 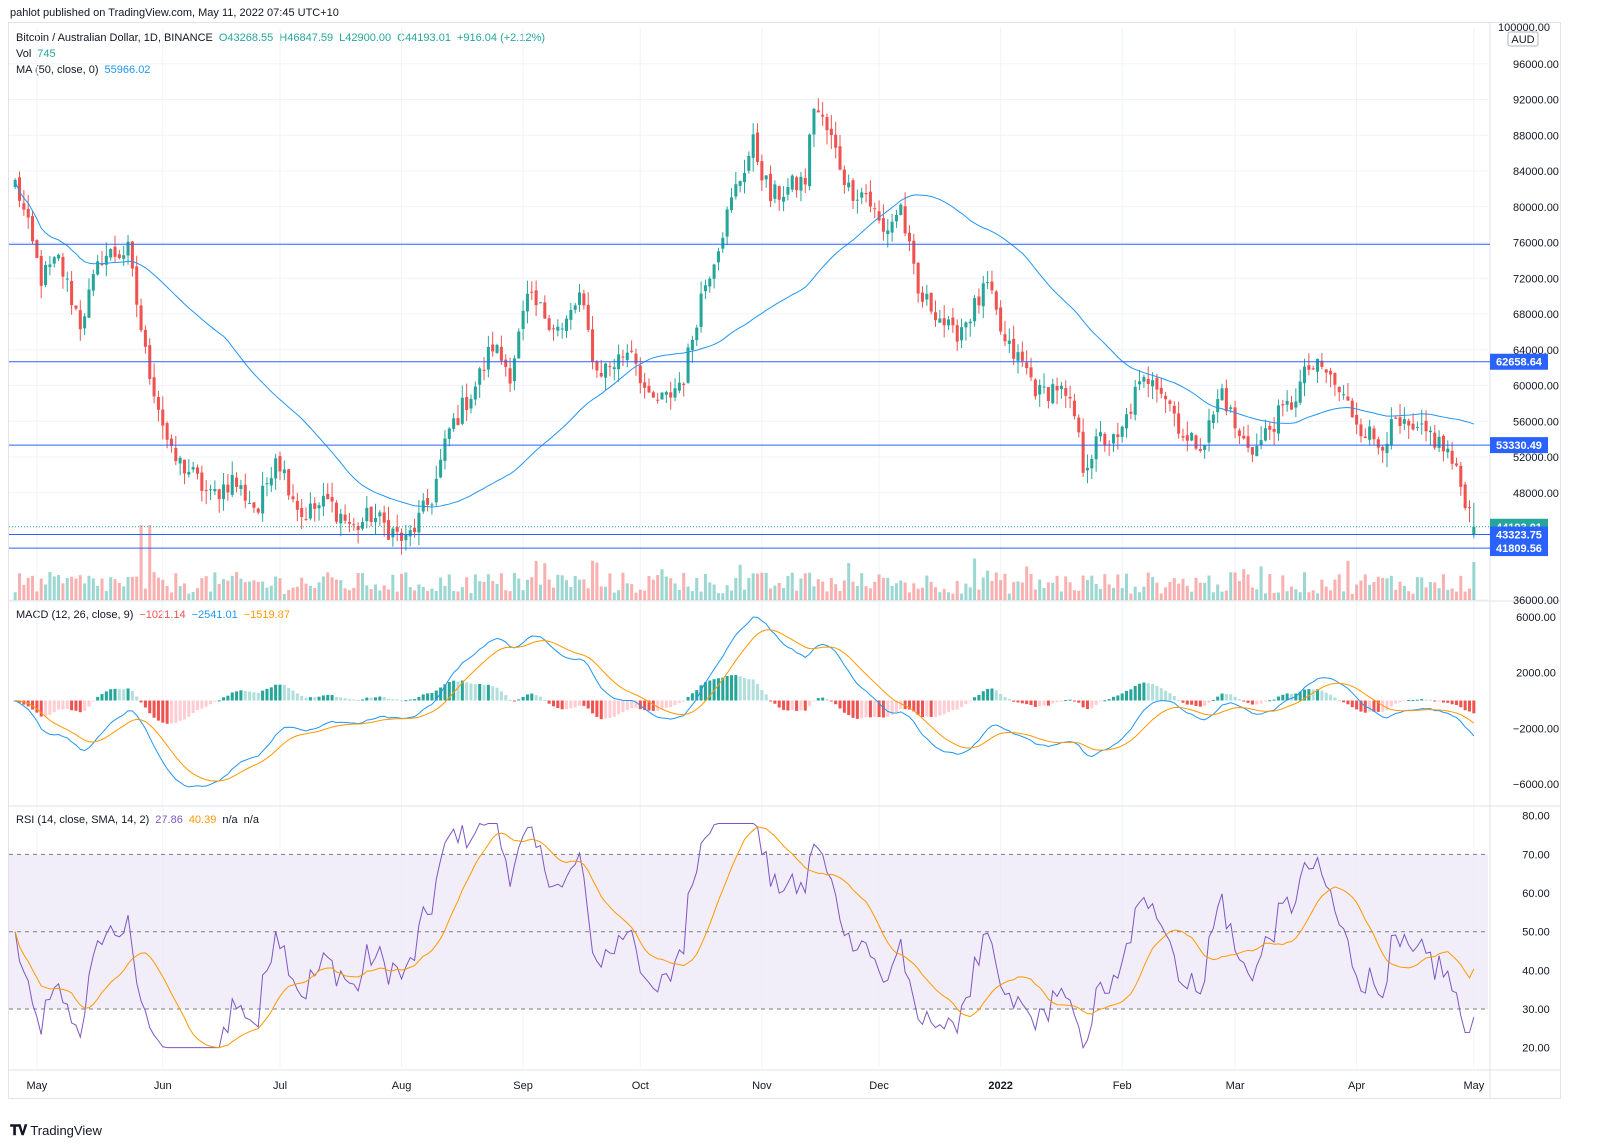 I want to click on tradingview-logo-icon: 𝐓𝐕, so click(x=18, y=1130).